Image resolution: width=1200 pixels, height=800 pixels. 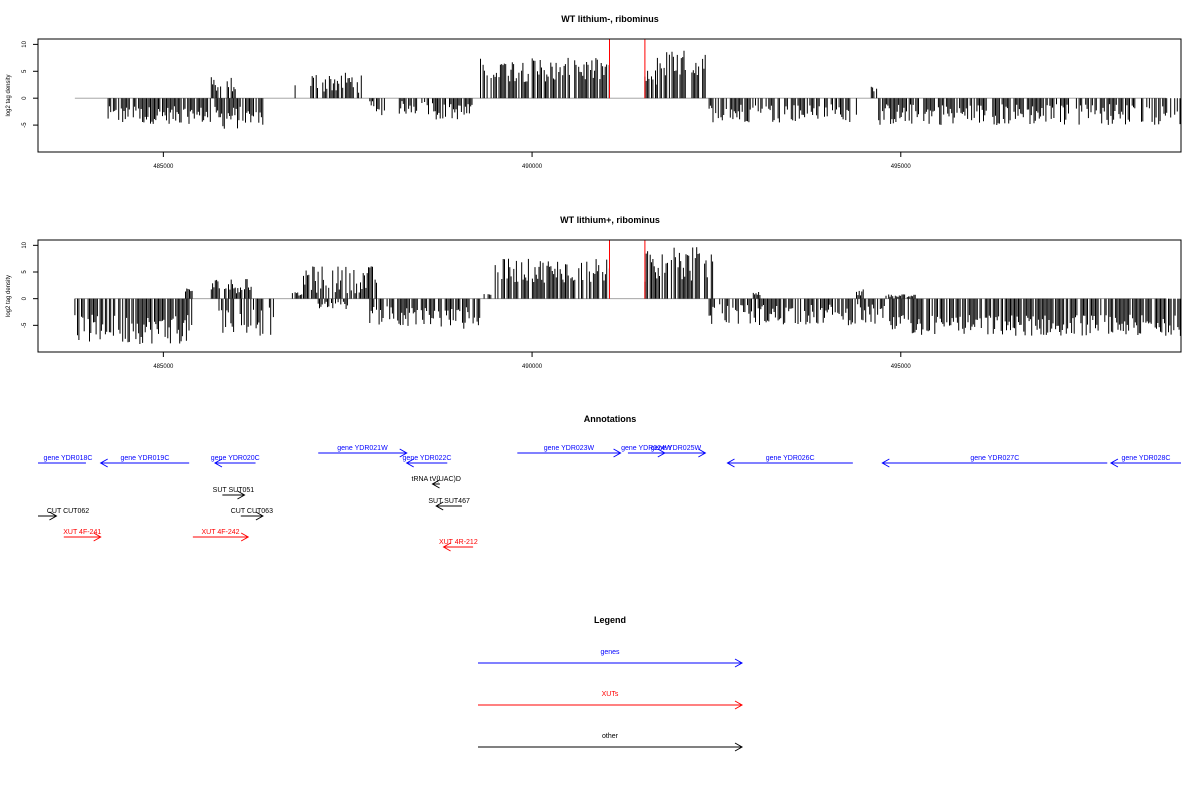 What do you see at coordinates (68, 511) in the screenshot?
I see `annotation-label: CUT CUT062` at bounding box center [68, 511].